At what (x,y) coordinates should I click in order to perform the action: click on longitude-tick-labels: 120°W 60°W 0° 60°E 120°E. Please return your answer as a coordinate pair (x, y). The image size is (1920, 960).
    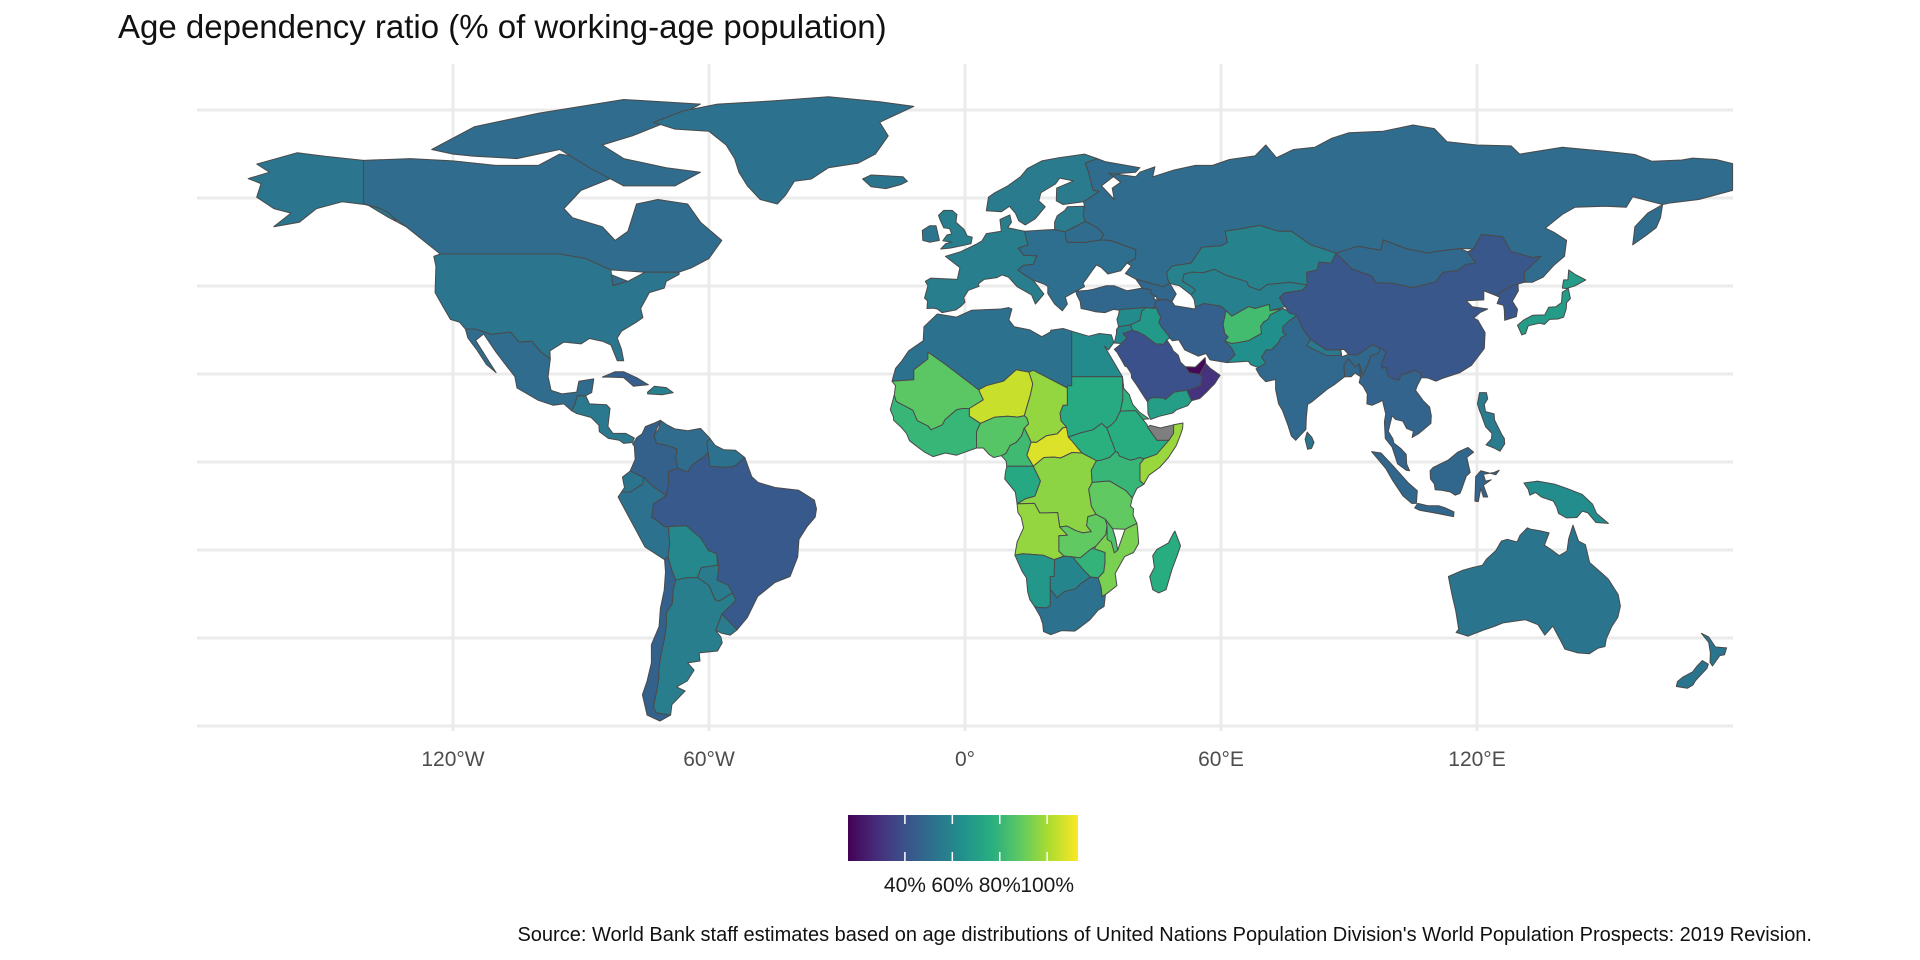
    Looking at the image, I should click on (963, 759).